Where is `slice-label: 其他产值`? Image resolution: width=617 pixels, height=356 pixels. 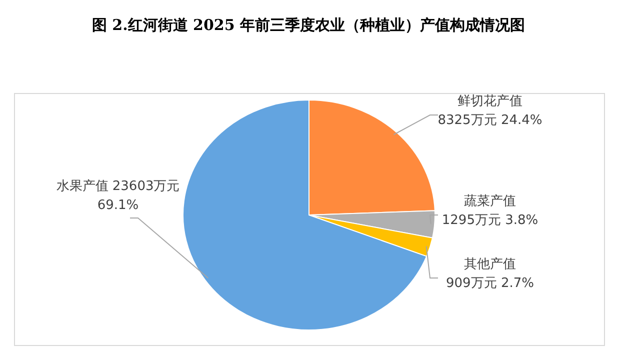 slice-label: 其他产值 is located at coordinates (490, 264).